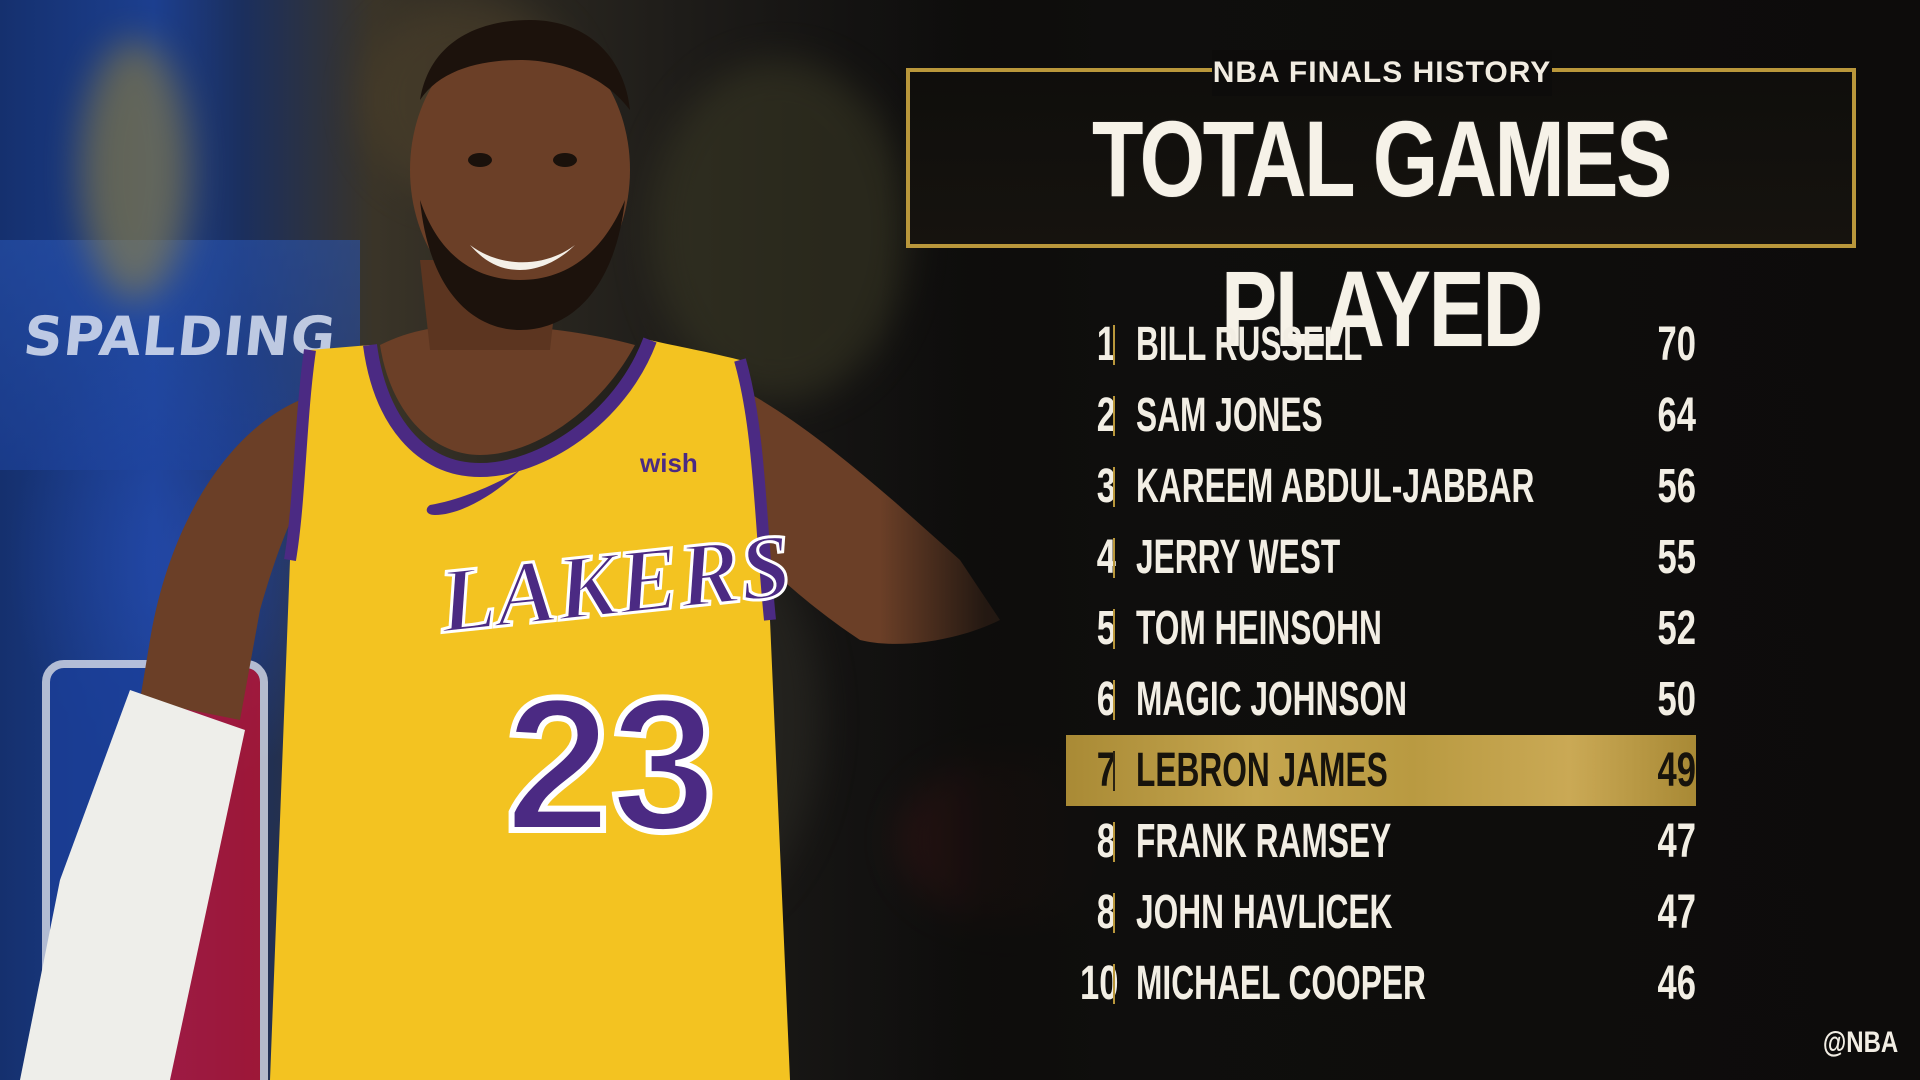  I want to click on ranking-games-value: 70, so click(1676, 344).